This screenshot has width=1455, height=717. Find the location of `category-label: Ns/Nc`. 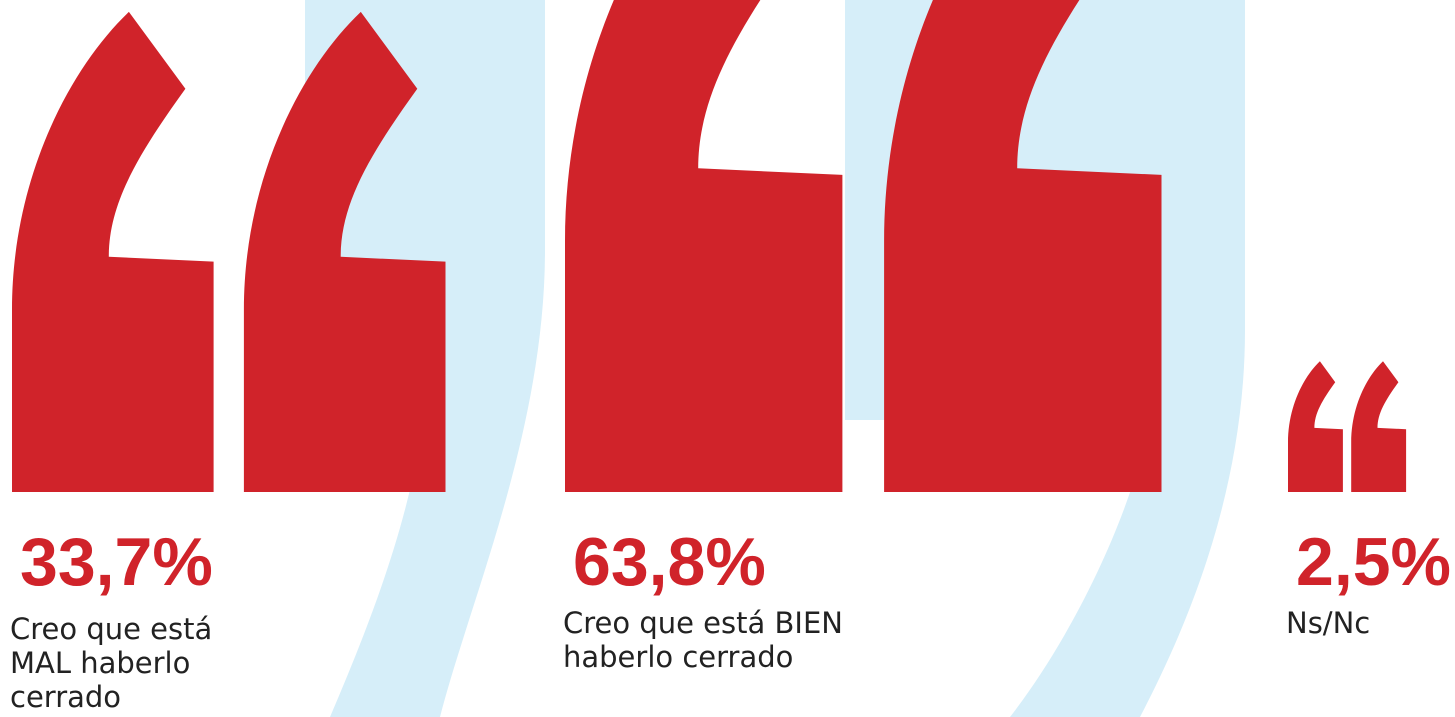

category-label: Ns/Nc is located at coordinates (1328, 623).